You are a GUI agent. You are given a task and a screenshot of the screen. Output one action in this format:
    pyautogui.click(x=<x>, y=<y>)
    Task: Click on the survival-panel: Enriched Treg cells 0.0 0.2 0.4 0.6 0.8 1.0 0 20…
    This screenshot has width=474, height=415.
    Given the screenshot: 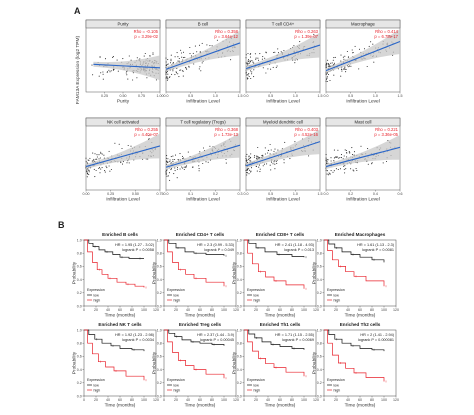 What is the action you would take?
    pyautogui.click(x=196, y=365)
    